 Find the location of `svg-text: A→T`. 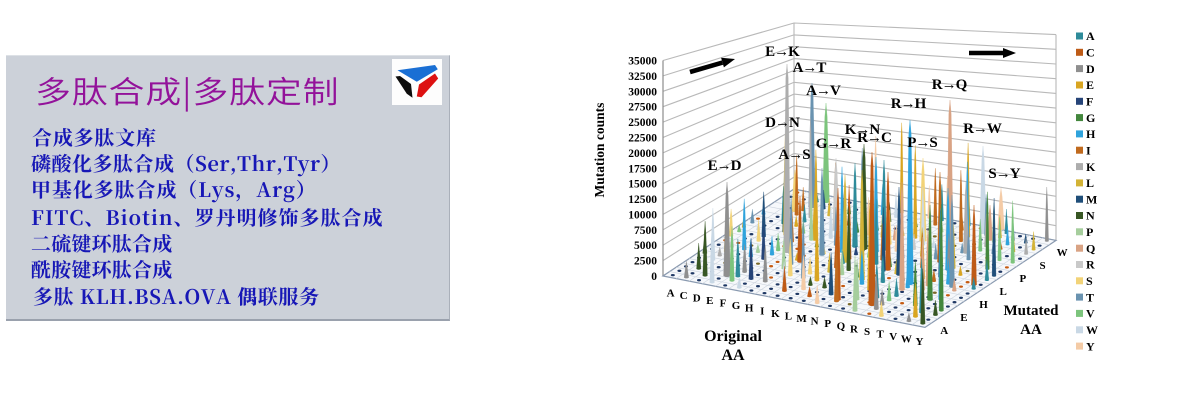

svg-text: A→T is located at coordinates (810, 68).